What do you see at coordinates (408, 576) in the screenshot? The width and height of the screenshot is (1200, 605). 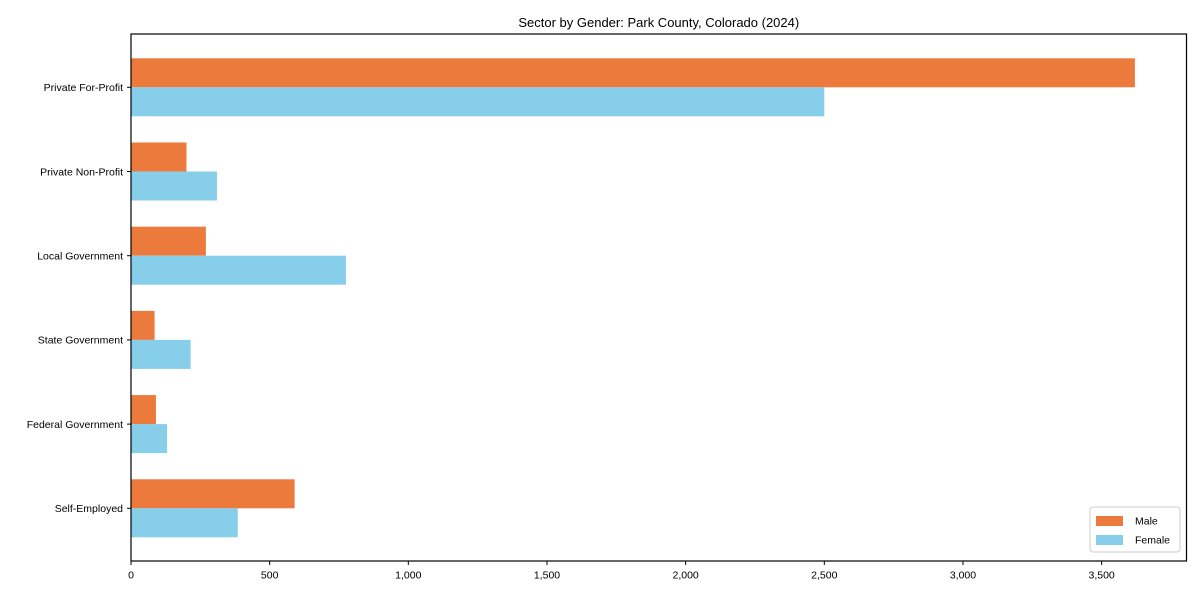 I see `x-tick-label: 1,000` at bounding box center [408, 576].